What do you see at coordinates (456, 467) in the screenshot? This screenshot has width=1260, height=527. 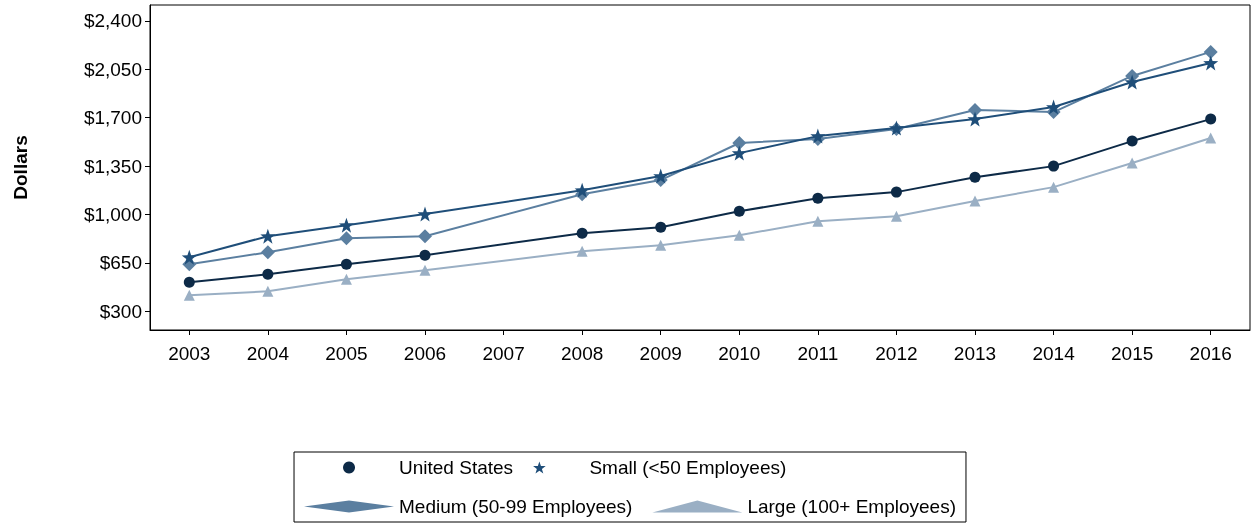 I see `legend-label: United States` at bounding box center [456, 467].